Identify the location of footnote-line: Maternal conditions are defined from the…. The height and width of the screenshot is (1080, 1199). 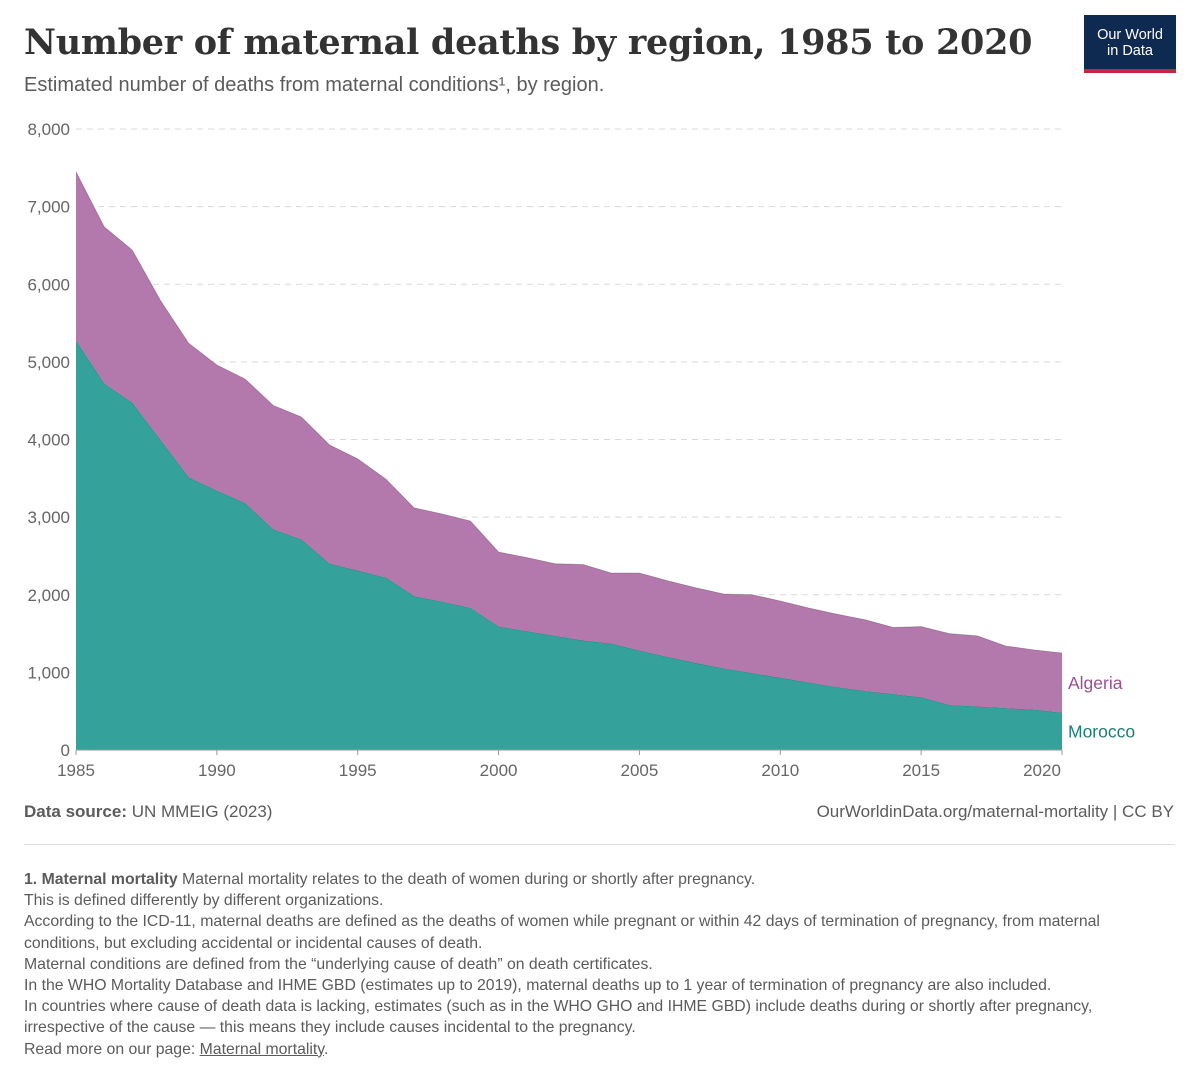
(338, 964).